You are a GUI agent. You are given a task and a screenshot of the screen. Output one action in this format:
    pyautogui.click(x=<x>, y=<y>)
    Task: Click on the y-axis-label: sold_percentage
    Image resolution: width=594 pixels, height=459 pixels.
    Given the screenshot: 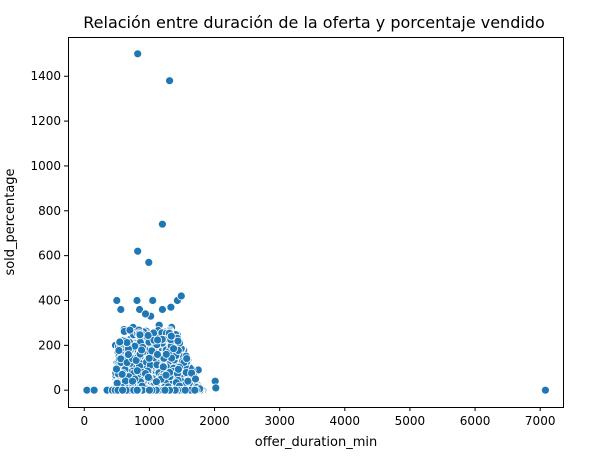 What is the action you would take?
    pyautogui.click(x=10, y=221)
    